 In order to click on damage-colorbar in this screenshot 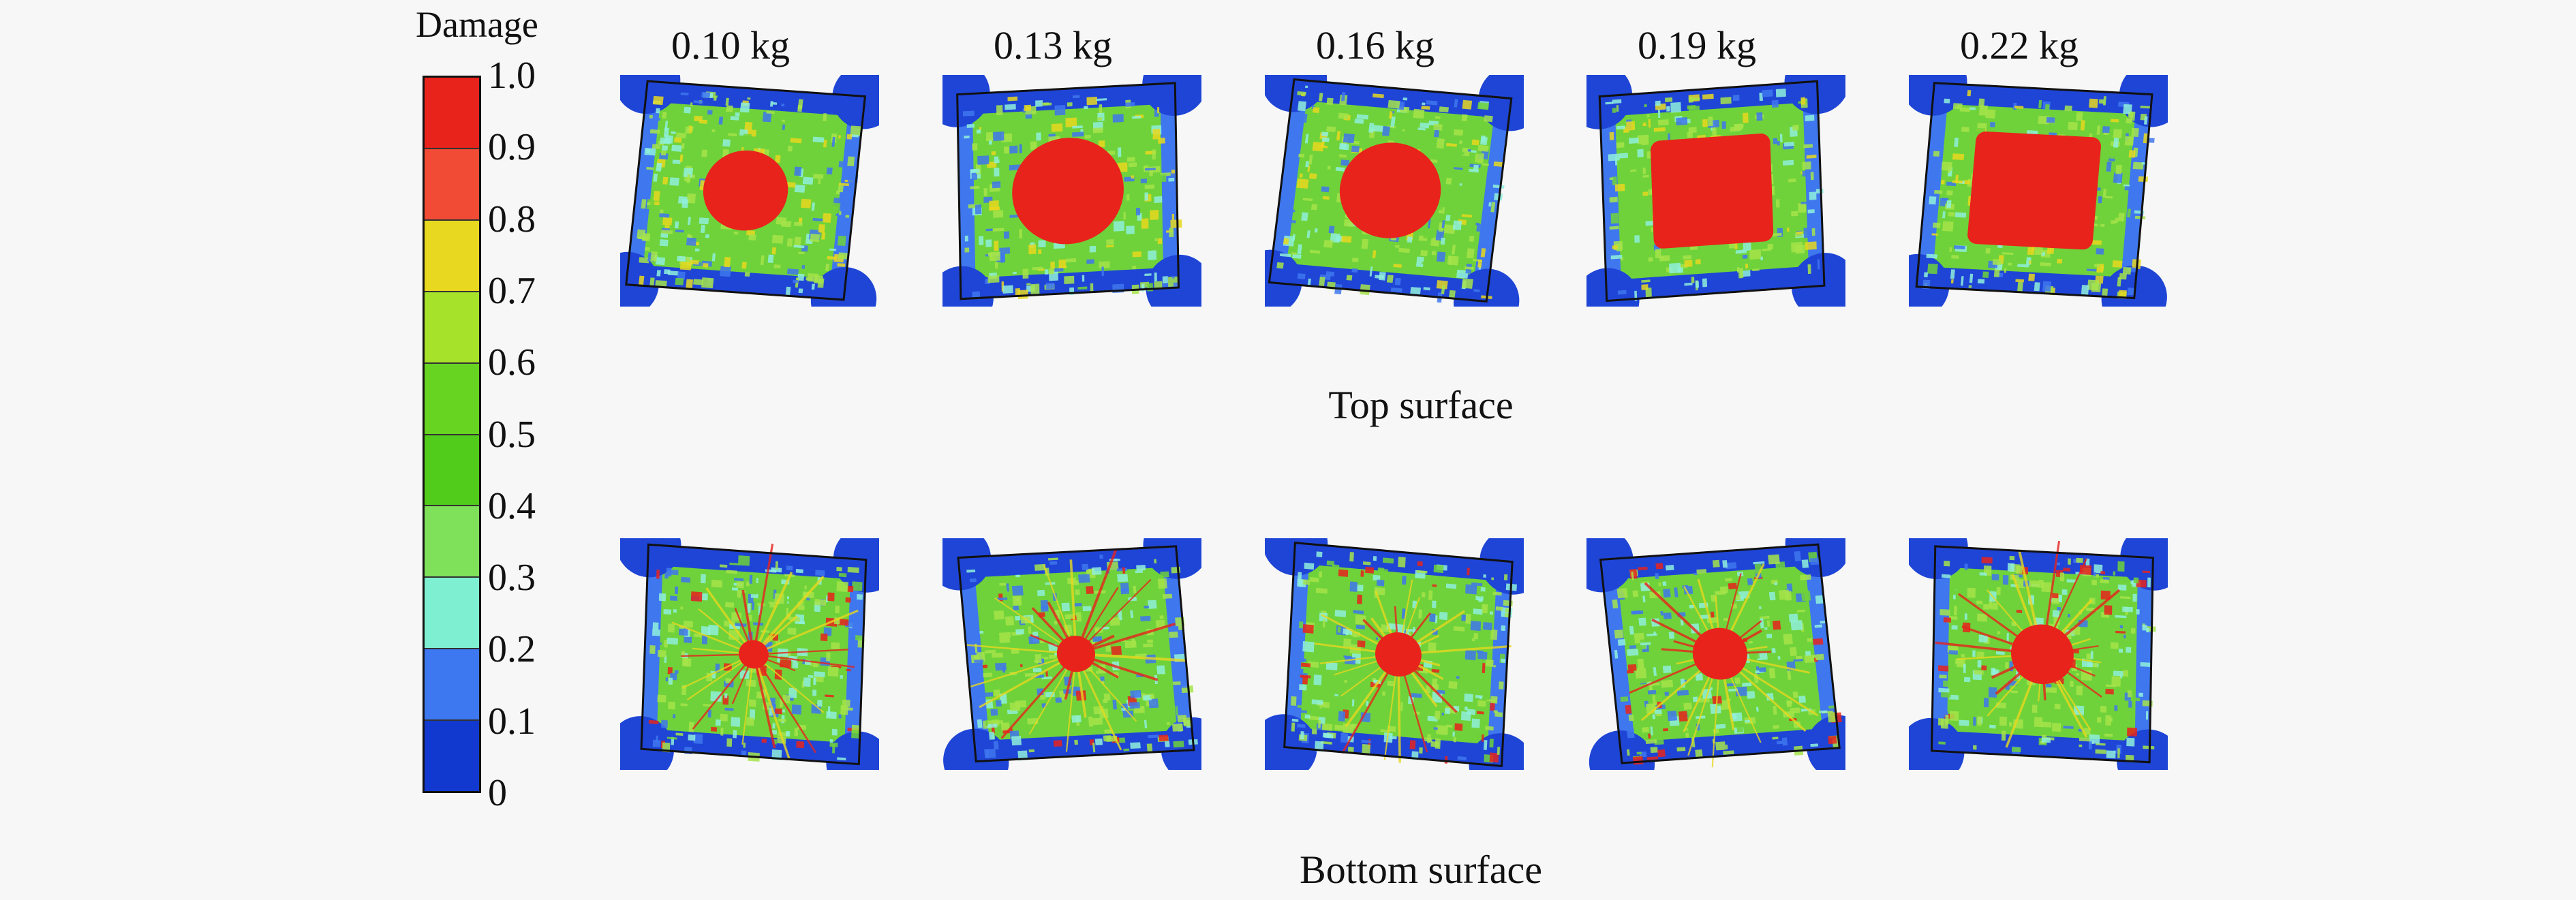, I will do `click(452, 435)`.